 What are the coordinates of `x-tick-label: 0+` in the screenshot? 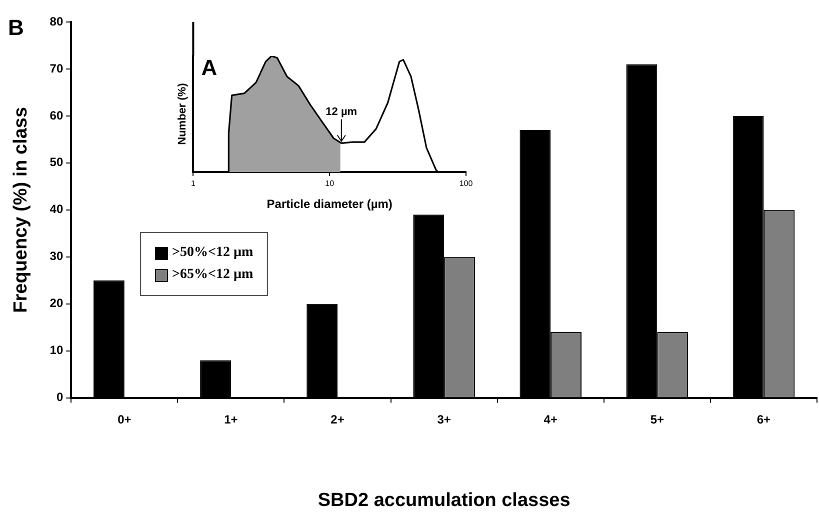 It's located at (125, 419).